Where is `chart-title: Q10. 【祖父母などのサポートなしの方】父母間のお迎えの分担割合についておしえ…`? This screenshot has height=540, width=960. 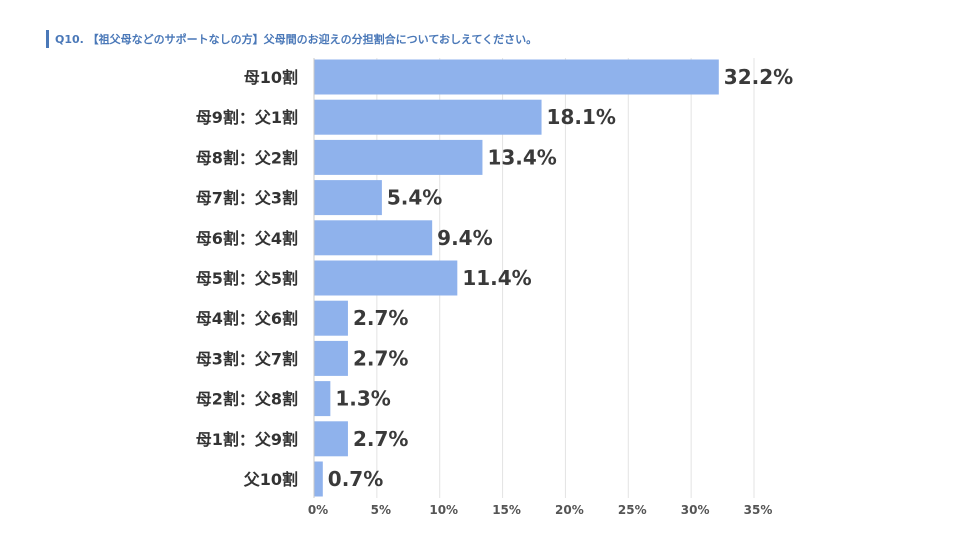 chart-title: Q10. 【祖父母などのサポートなしの方】父母間のお迎えの分担割合についておしえ… is located at coordinates (296, 39).